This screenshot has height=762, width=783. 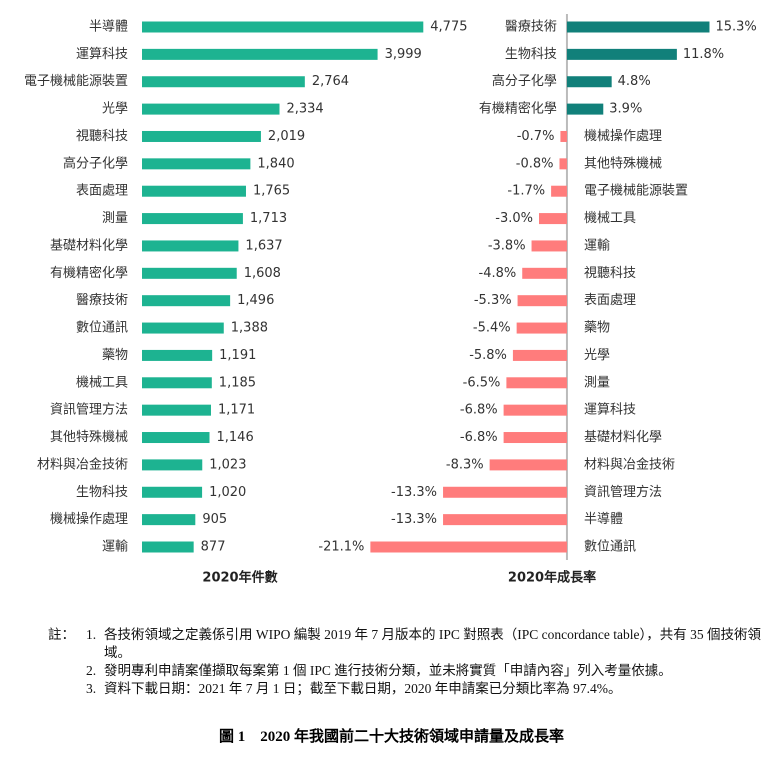 I want to click on value-label: -5.4%, so click(x=492, y=328).